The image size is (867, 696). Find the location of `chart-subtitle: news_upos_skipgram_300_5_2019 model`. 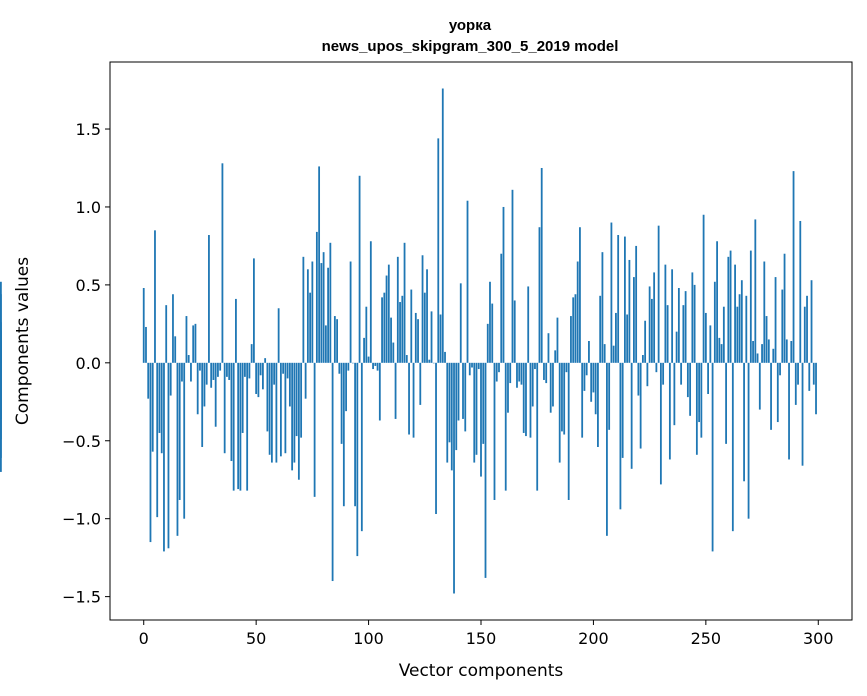

chart-subtitle: news_upos_skipgram_300_5_2019 model is located at coordinates (470, 46).